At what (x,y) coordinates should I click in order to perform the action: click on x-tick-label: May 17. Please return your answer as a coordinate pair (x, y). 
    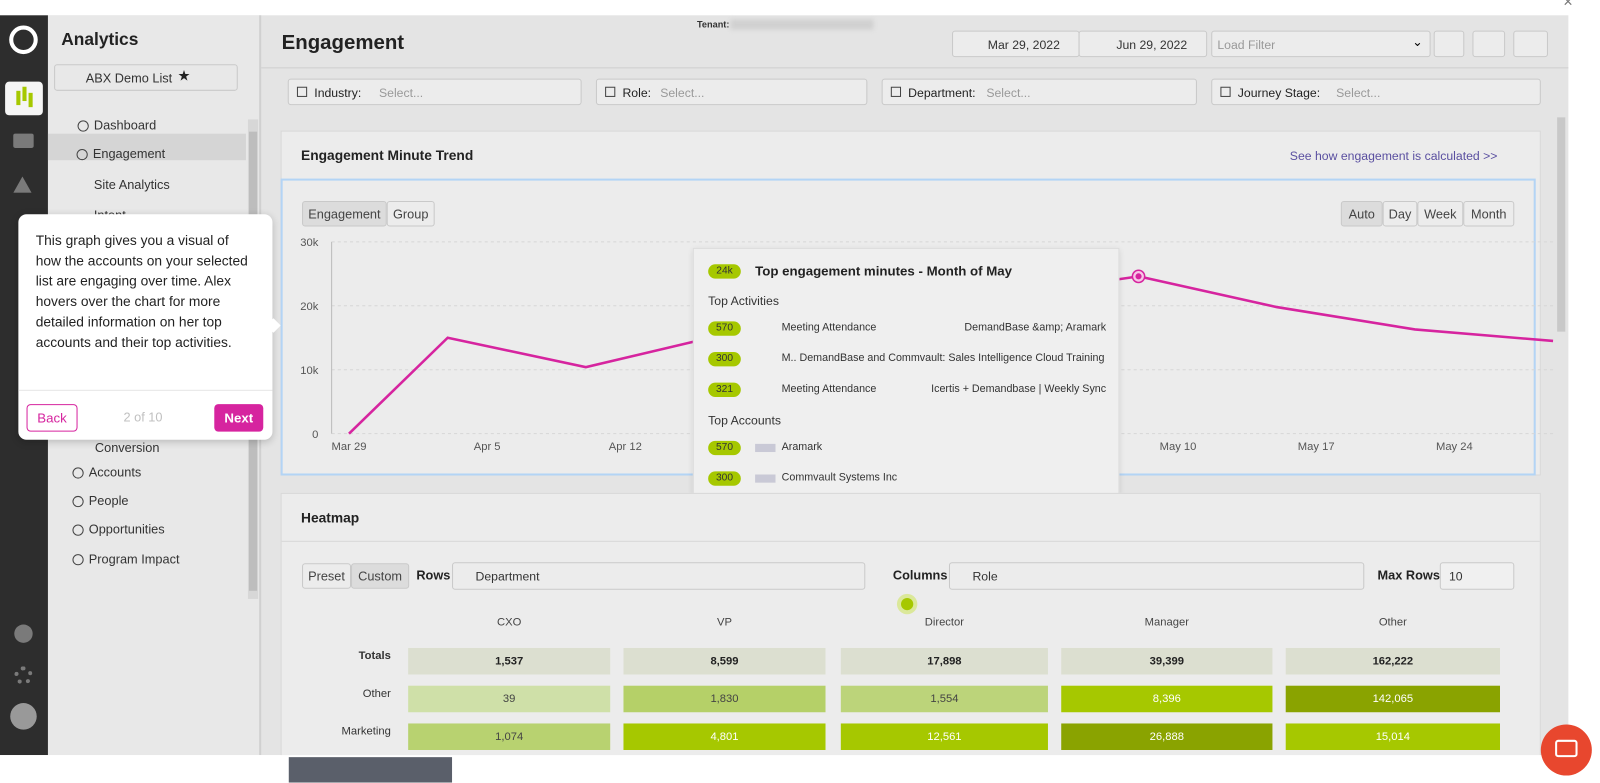
    Looking at the image, I should click on (1316, 447).